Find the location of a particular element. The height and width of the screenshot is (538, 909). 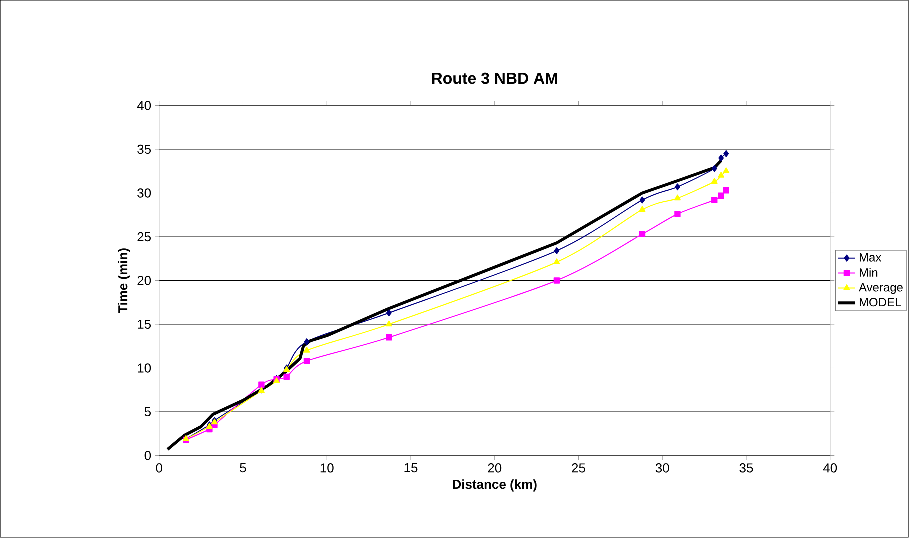

chart-title: Route 3 NBD AM is located at coordinates (495, 78).